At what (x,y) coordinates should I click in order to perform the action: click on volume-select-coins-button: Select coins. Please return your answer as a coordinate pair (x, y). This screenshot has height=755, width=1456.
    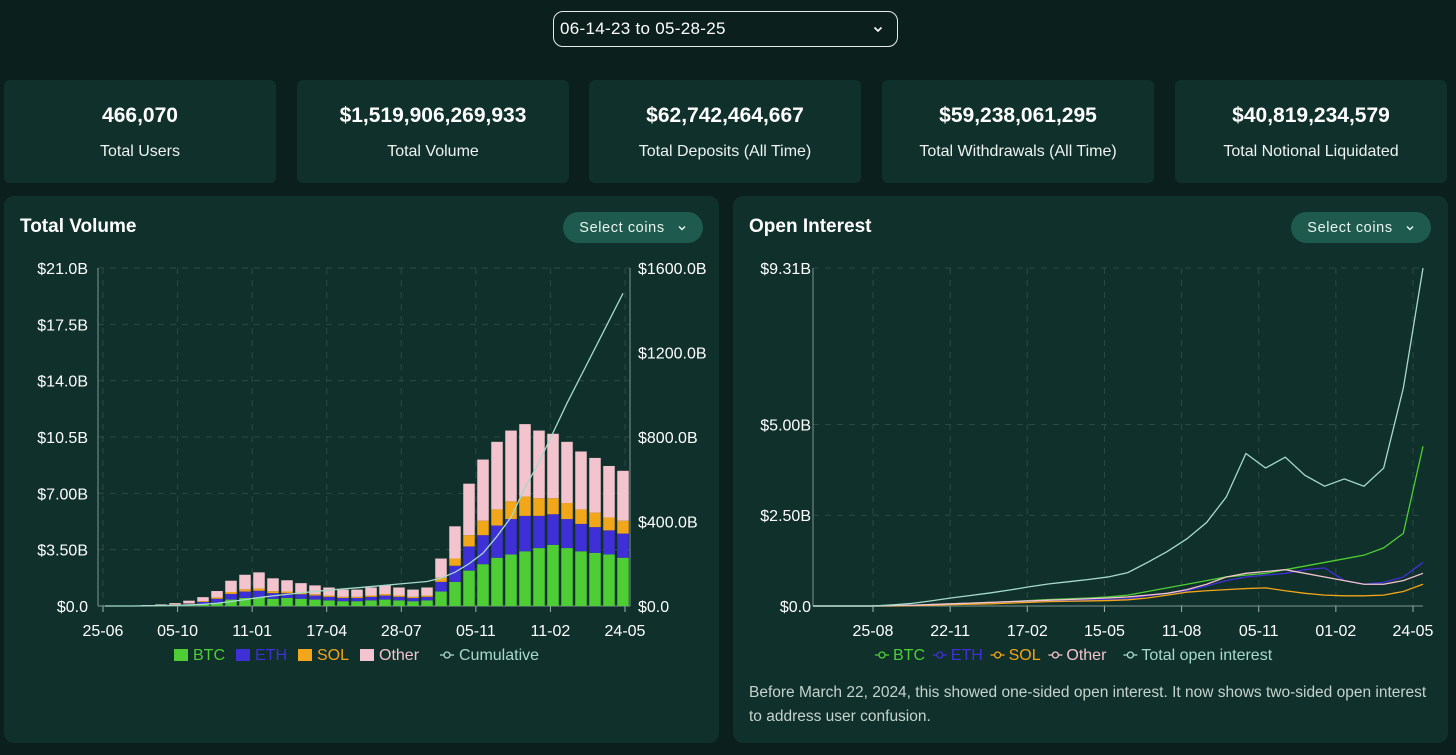
    Looking at the image, I should click on (633, 227).